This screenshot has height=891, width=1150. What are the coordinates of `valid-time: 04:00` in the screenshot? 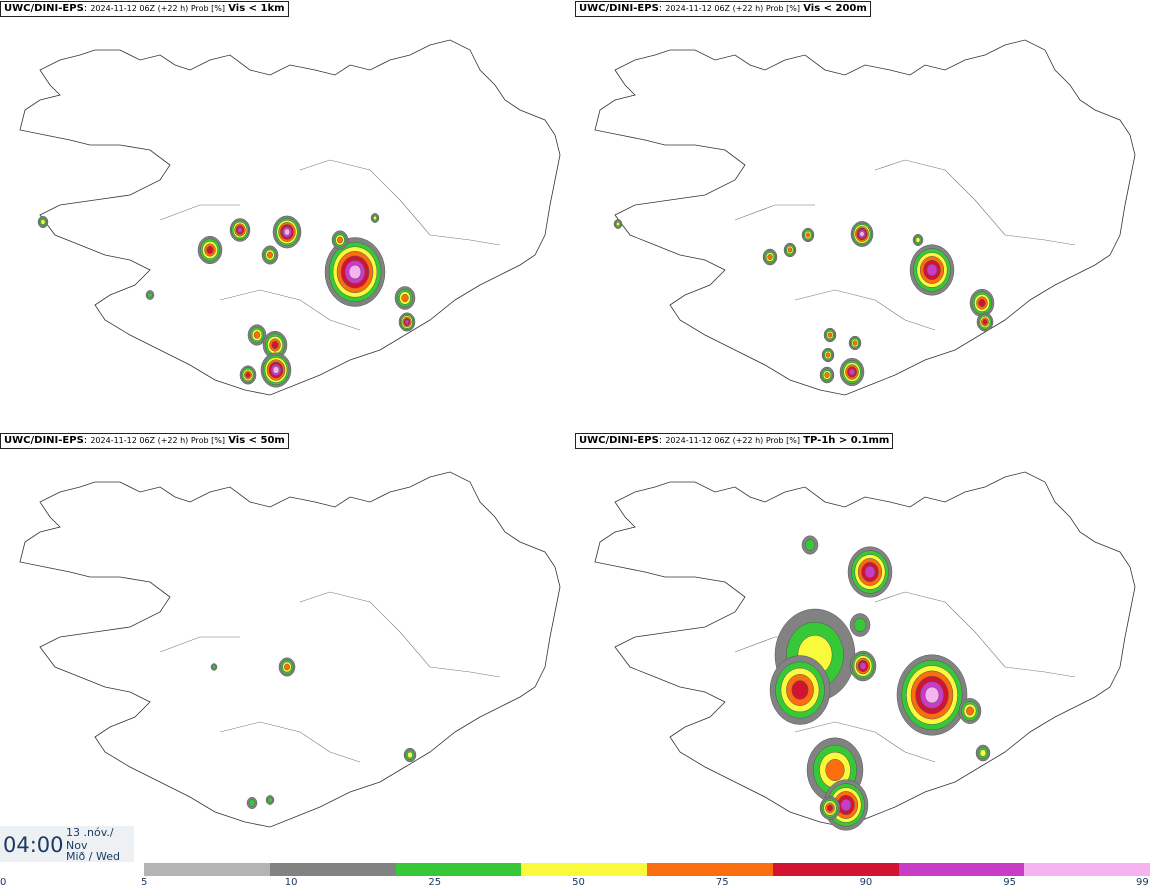 It's located at (33, 845).